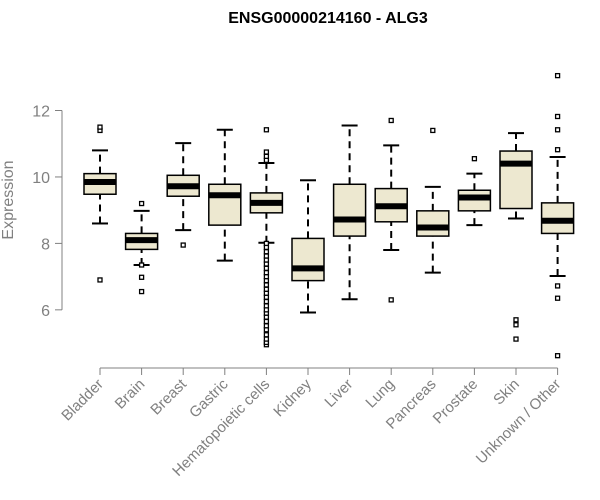  I want to click on box-gastric, so click(225, 195).